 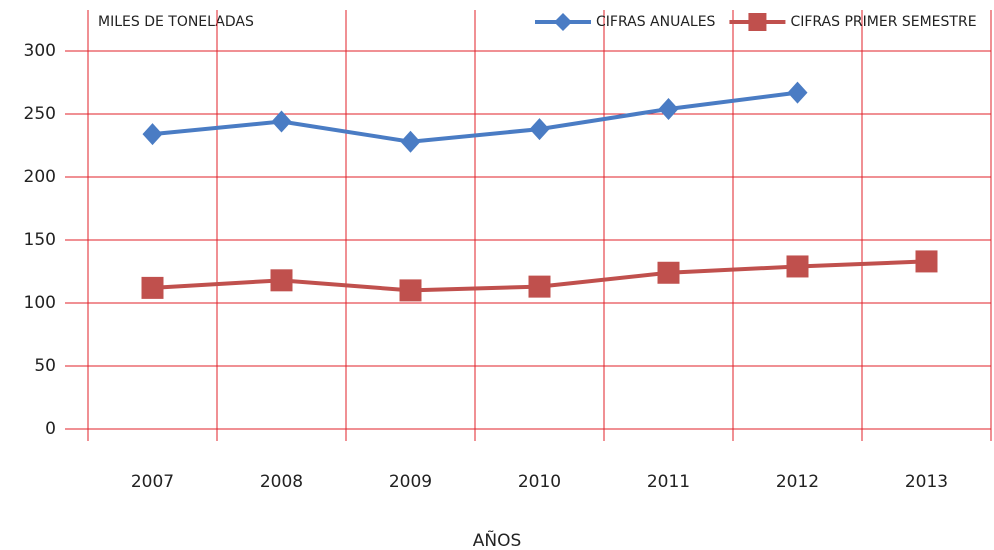 I want to click on y-tick-label: 300, so click(x=40, y=51).